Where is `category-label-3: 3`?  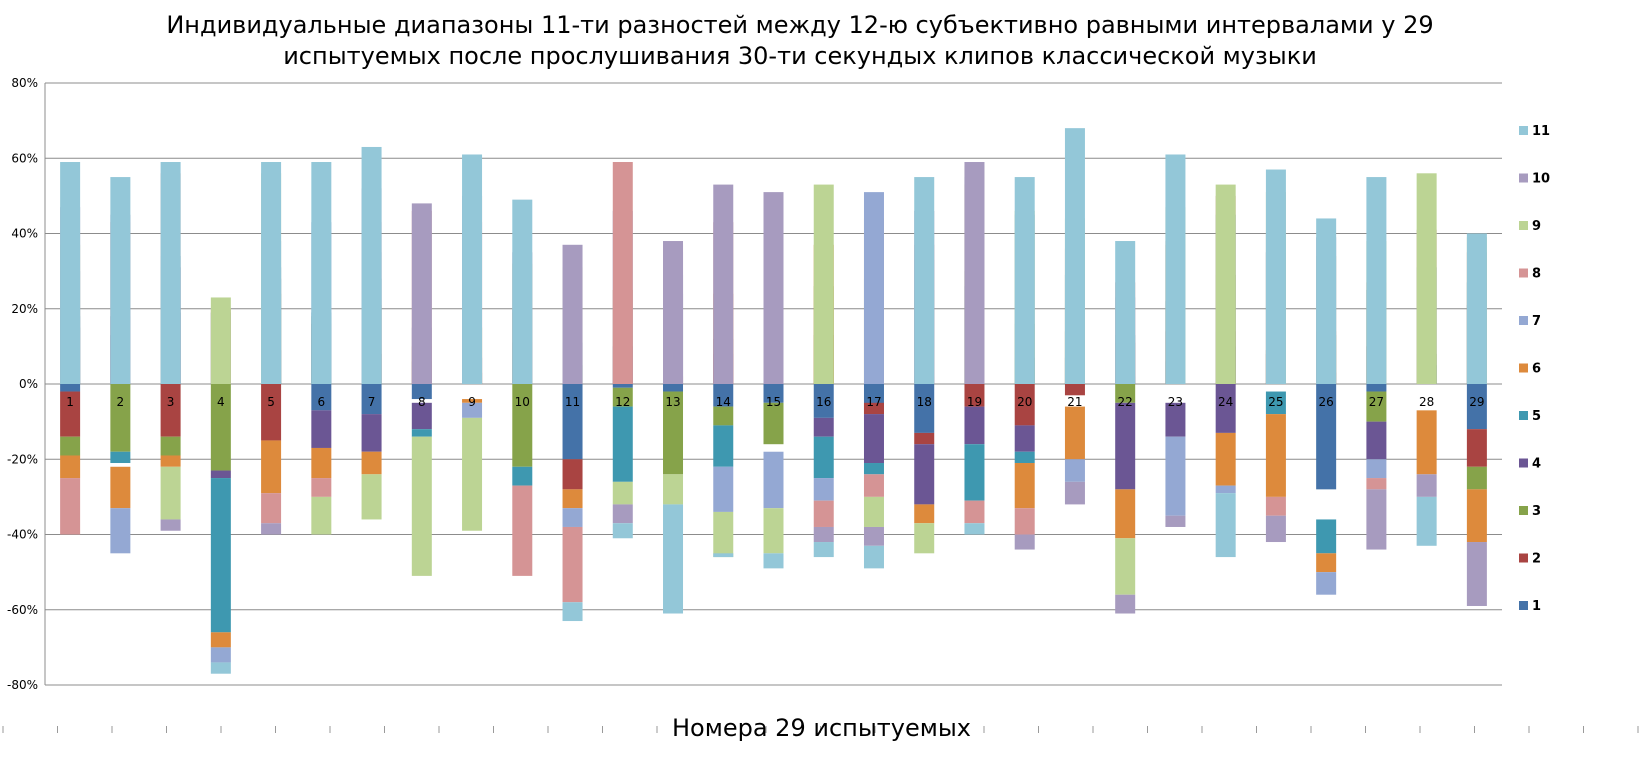
category-label-3: 3 is located at coordinates (171, 402).